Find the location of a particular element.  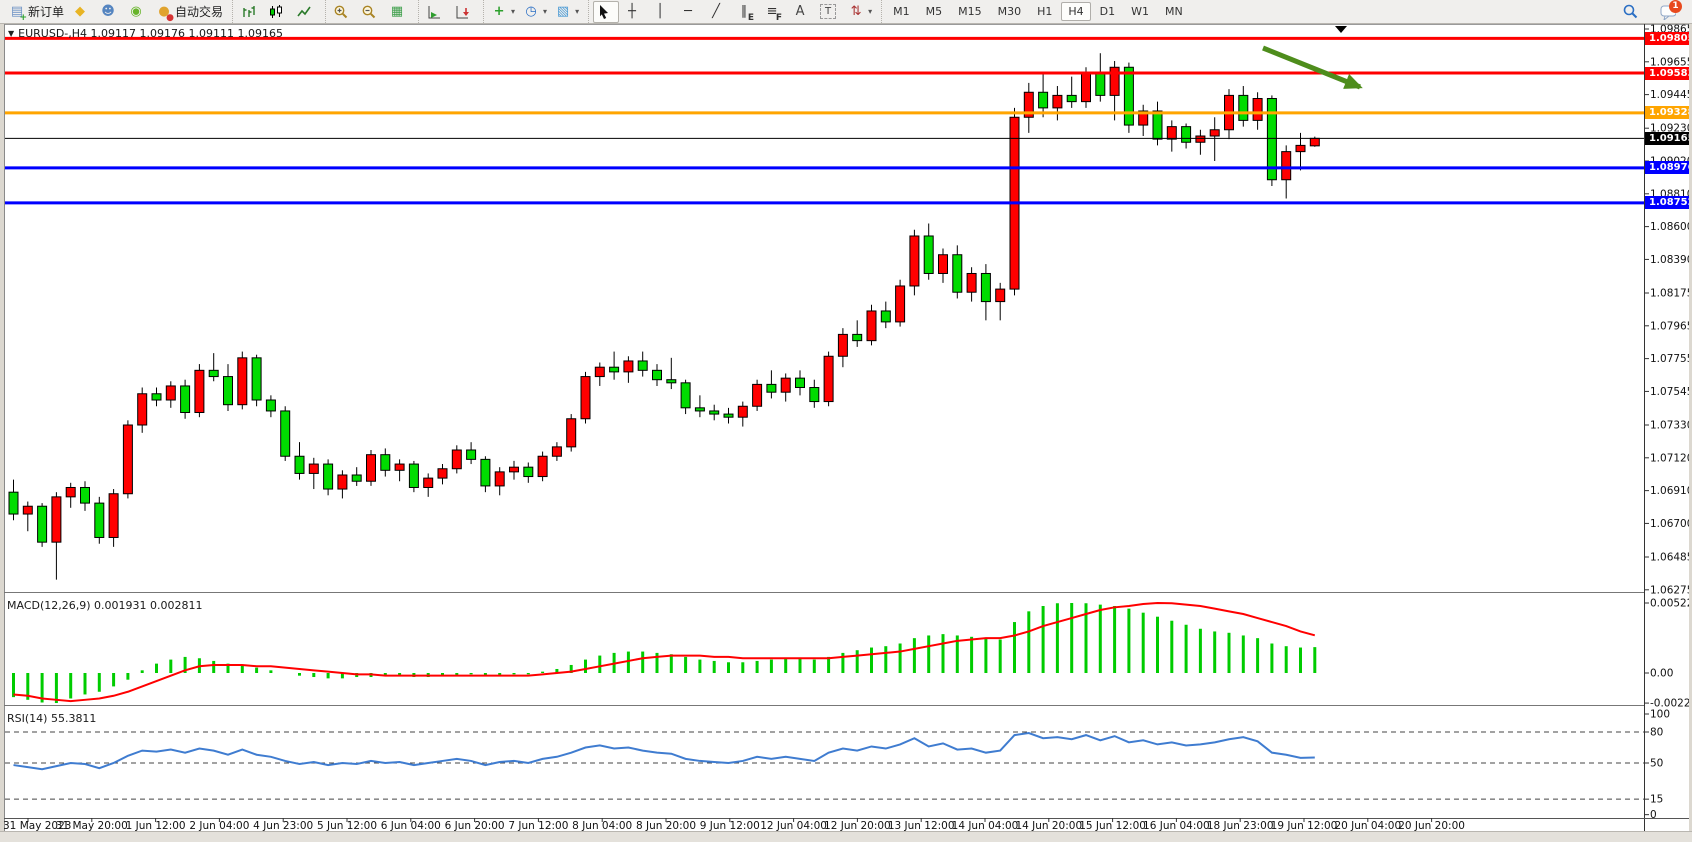

timeframe-h4: H4 is located at coordinates (1076, 11).